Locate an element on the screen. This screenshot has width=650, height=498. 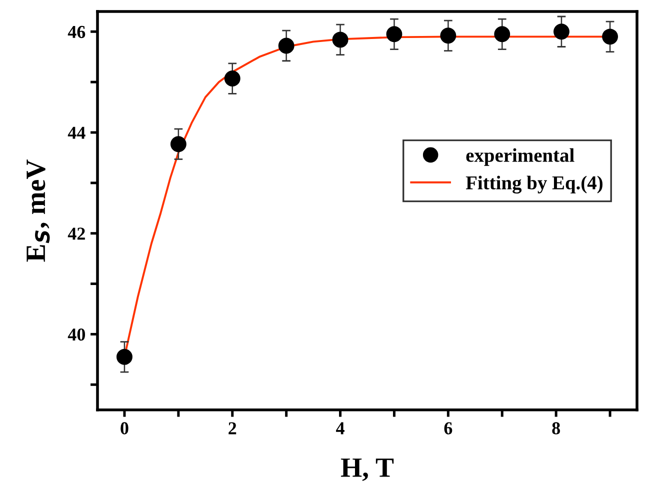
legend-label: Fitting by Eq.(4) is located at coordinates (534, 185).